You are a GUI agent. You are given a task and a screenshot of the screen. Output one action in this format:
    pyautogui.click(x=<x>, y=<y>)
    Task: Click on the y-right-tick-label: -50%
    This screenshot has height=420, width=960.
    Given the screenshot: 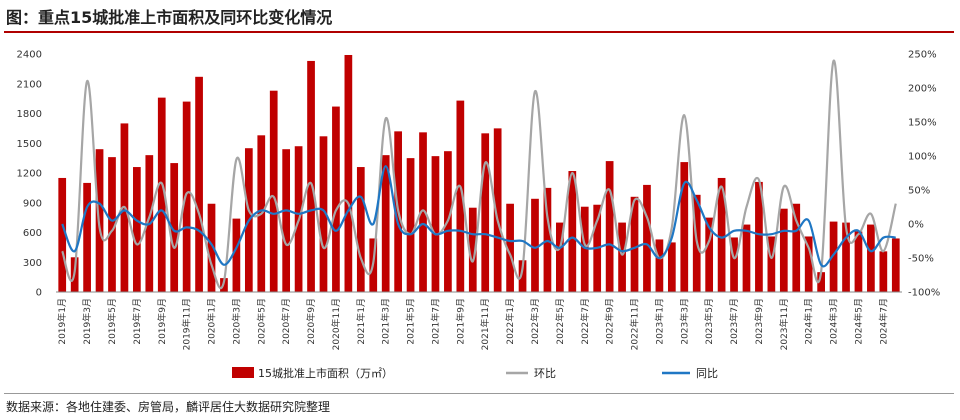 What is the action you would take?
    pyautogui.click(x=921, y=259)
    